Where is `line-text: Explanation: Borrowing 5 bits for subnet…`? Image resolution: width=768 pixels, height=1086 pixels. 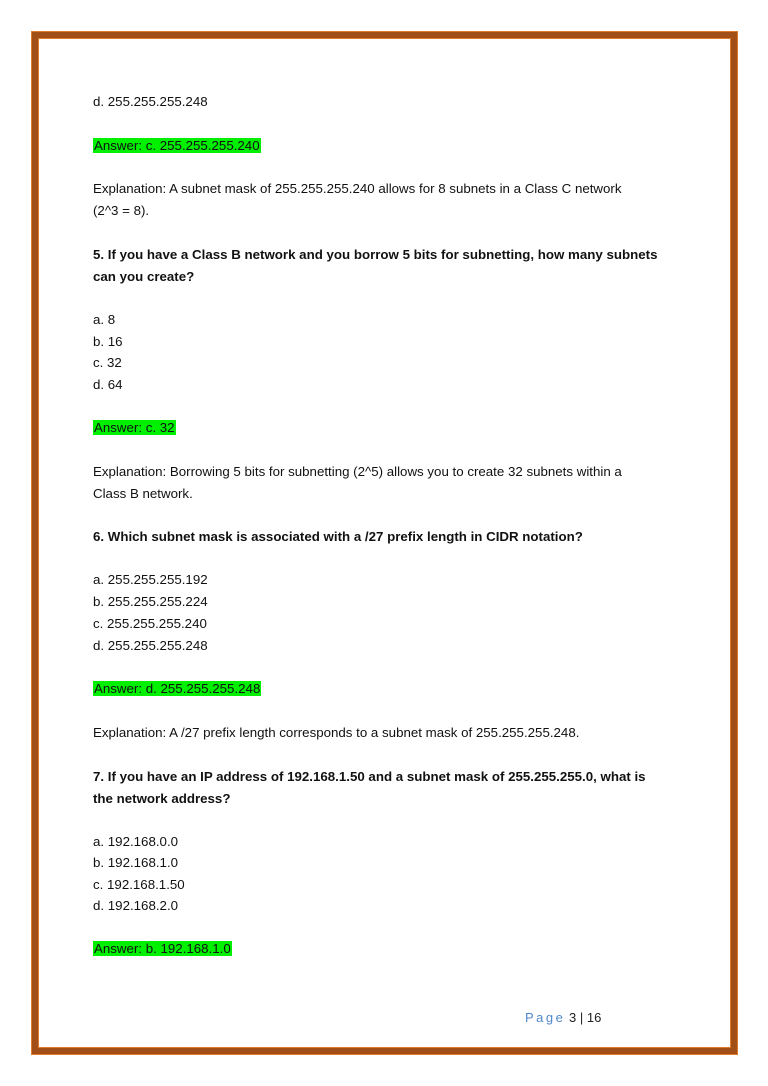 line-text: Explanation: Borrowing 5 bits for subnet… is located at coordinates (357, 471).